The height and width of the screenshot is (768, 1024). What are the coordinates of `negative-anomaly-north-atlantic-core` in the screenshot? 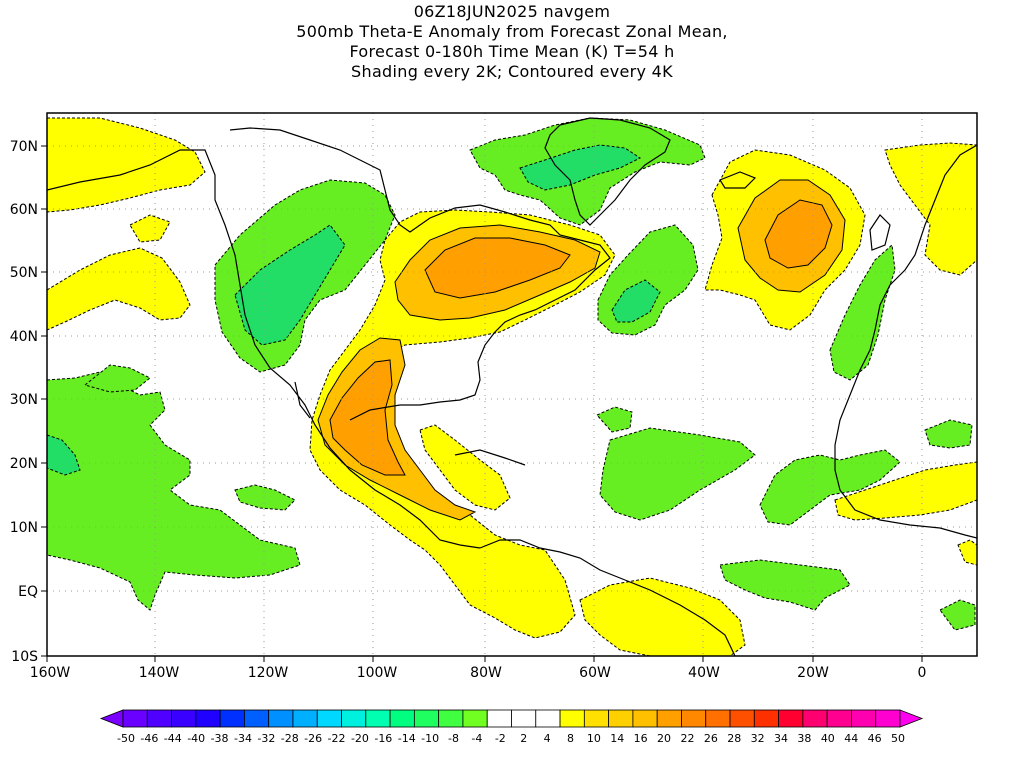 It's located at (636, 301).